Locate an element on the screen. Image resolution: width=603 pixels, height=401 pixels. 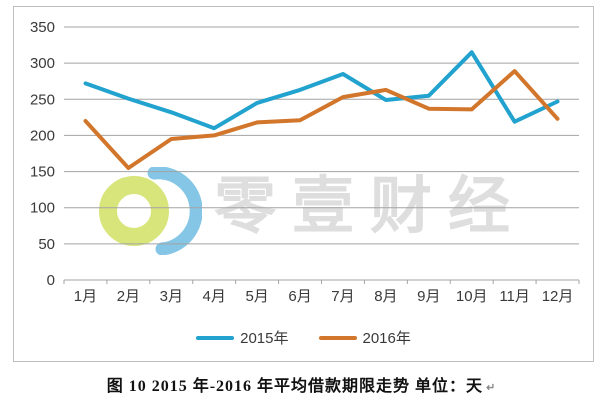
svg-text: 150 is located at coordinates (42, 172).